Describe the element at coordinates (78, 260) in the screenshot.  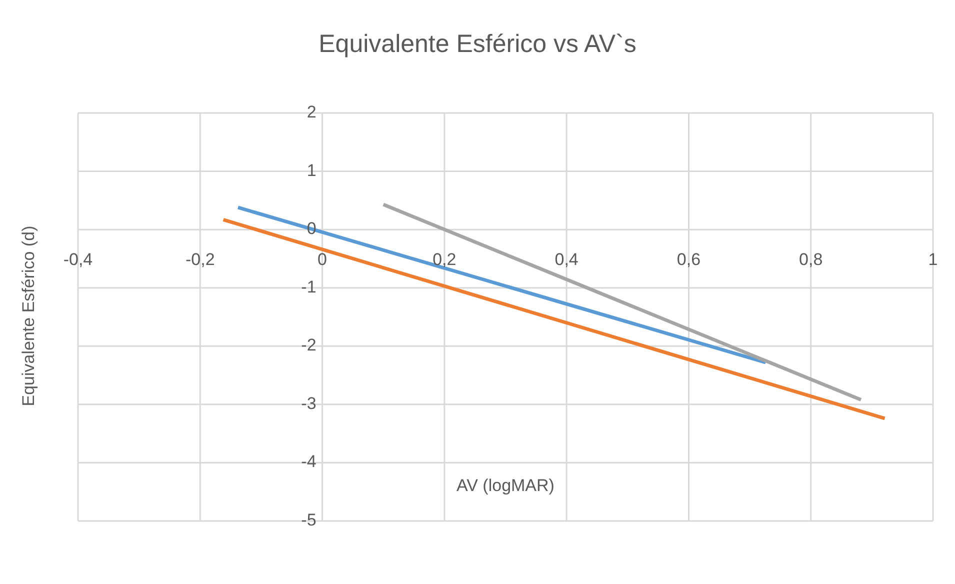
I see `x-tick-label: -0,4` at that location.